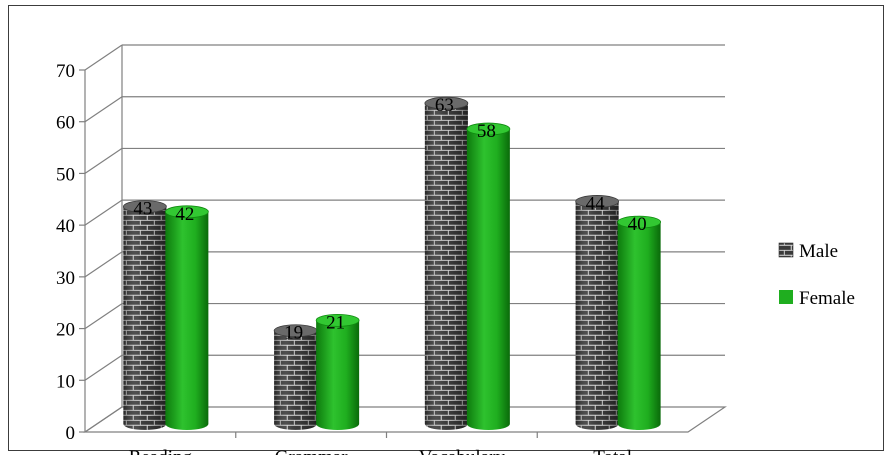  Describe the element at coordinates (818, 251) in the screenshot. I see `legend-label-male: Male` at that location.